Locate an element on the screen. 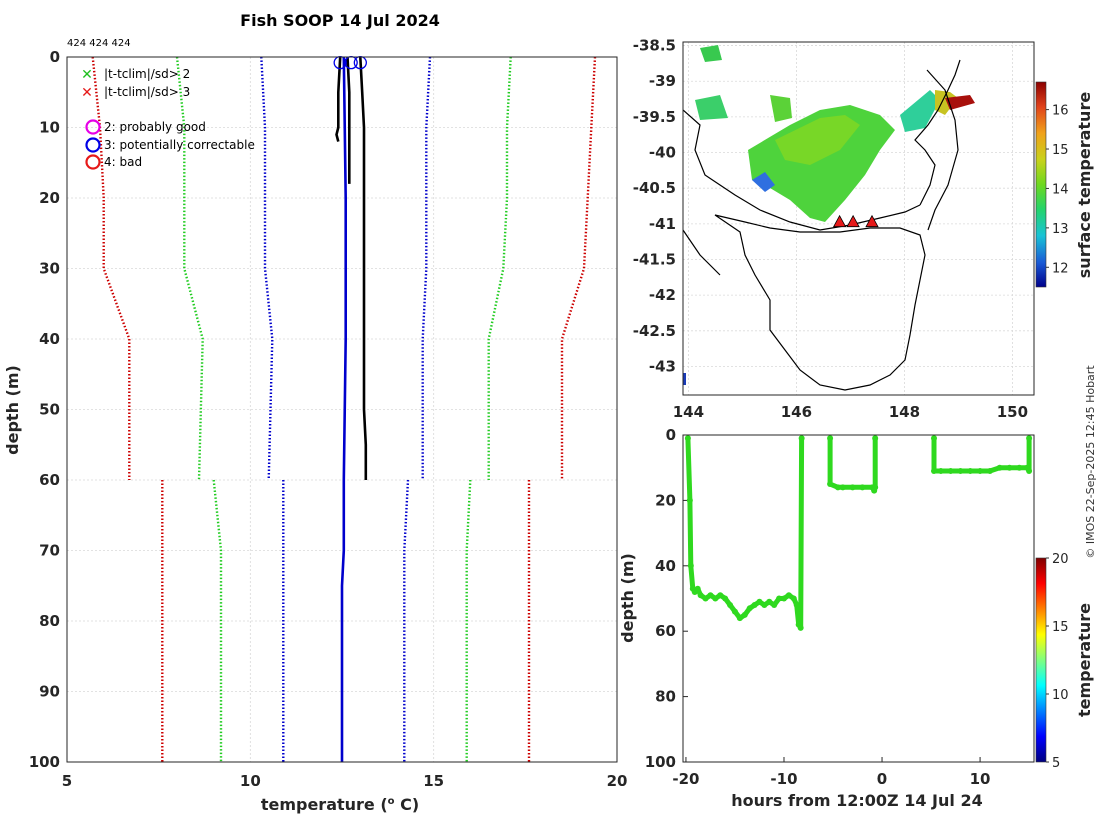  temp-colorbar-tick-label: 20 is located at coordinates (1060, 559).